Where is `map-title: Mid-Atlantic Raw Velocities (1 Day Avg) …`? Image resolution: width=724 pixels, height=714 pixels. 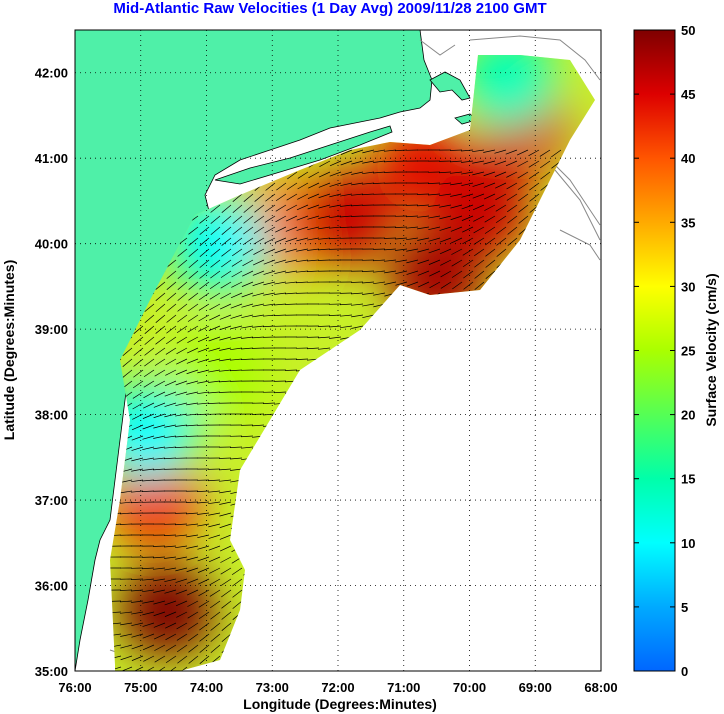
map-title: Mid-Atlantic Raw Velocities (1 Day Avg) … is located at coordinates (330, 8).